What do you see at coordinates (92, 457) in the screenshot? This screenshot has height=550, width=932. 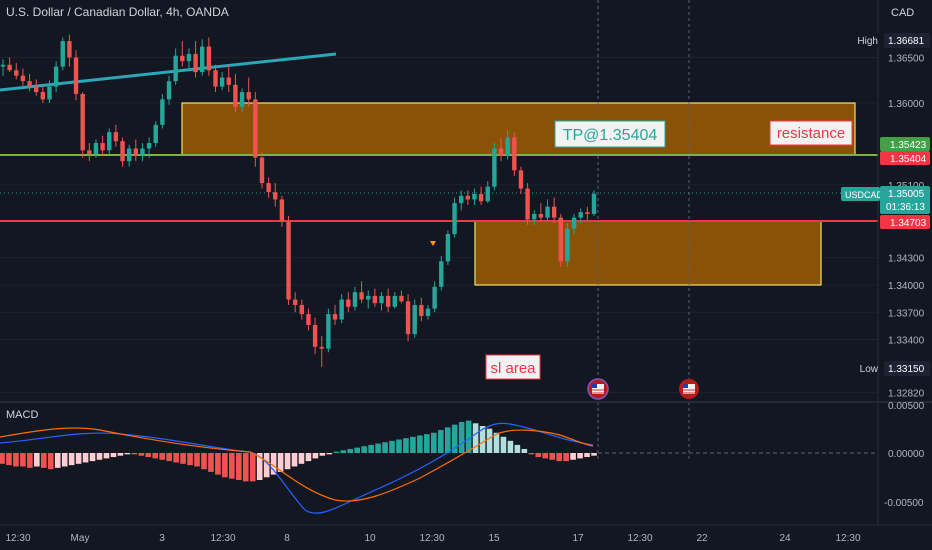 I see `macd-bar` at bounding box center [92, 457].